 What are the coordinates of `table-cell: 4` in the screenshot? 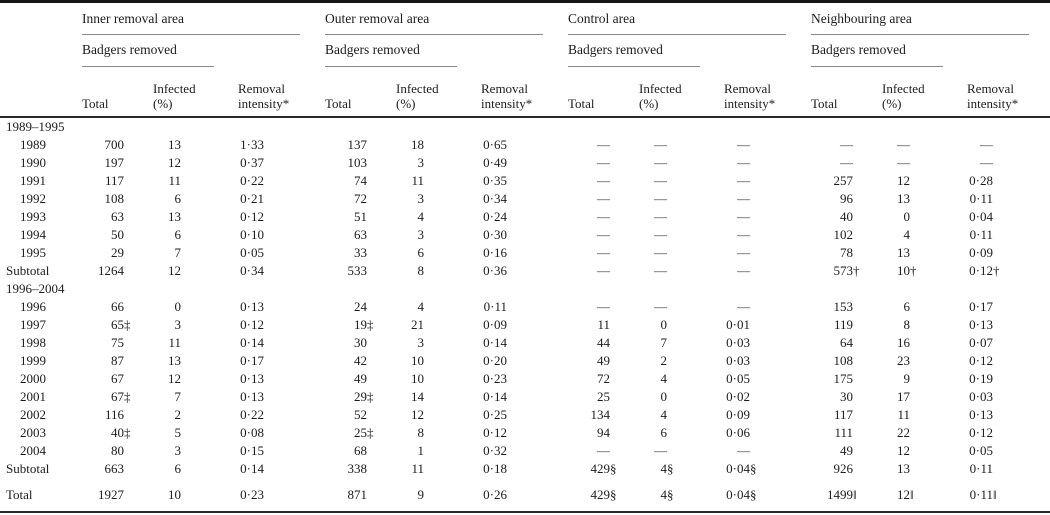 It's located at (421, 306).